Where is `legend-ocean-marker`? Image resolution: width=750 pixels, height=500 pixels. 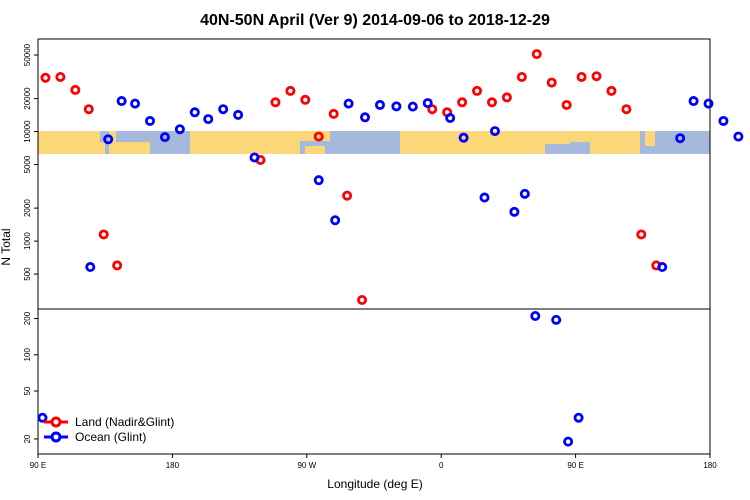 legend-ocean-marker is located at coordinates (56, 437).